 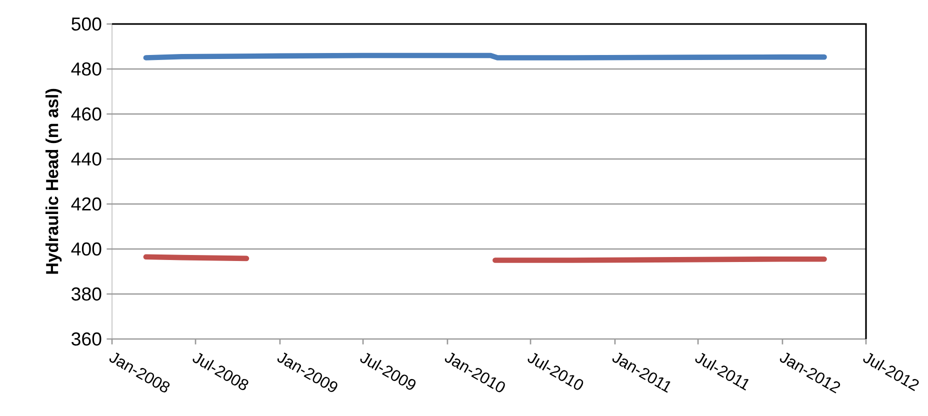 I want to click on y-axis-title: Hydraulic Head (m asl), so click(x=54, y=181).